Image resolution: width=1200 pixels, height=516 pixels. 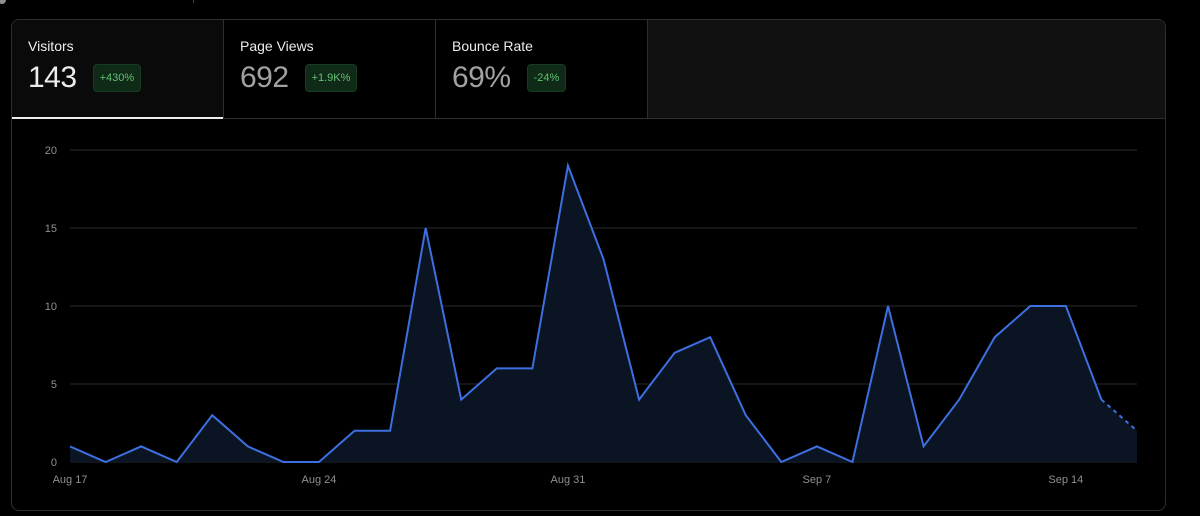 What do you see at coordinates (52, 77) in the screenshot?
I see `stat-value: 143` at bounding box center [52, 77].